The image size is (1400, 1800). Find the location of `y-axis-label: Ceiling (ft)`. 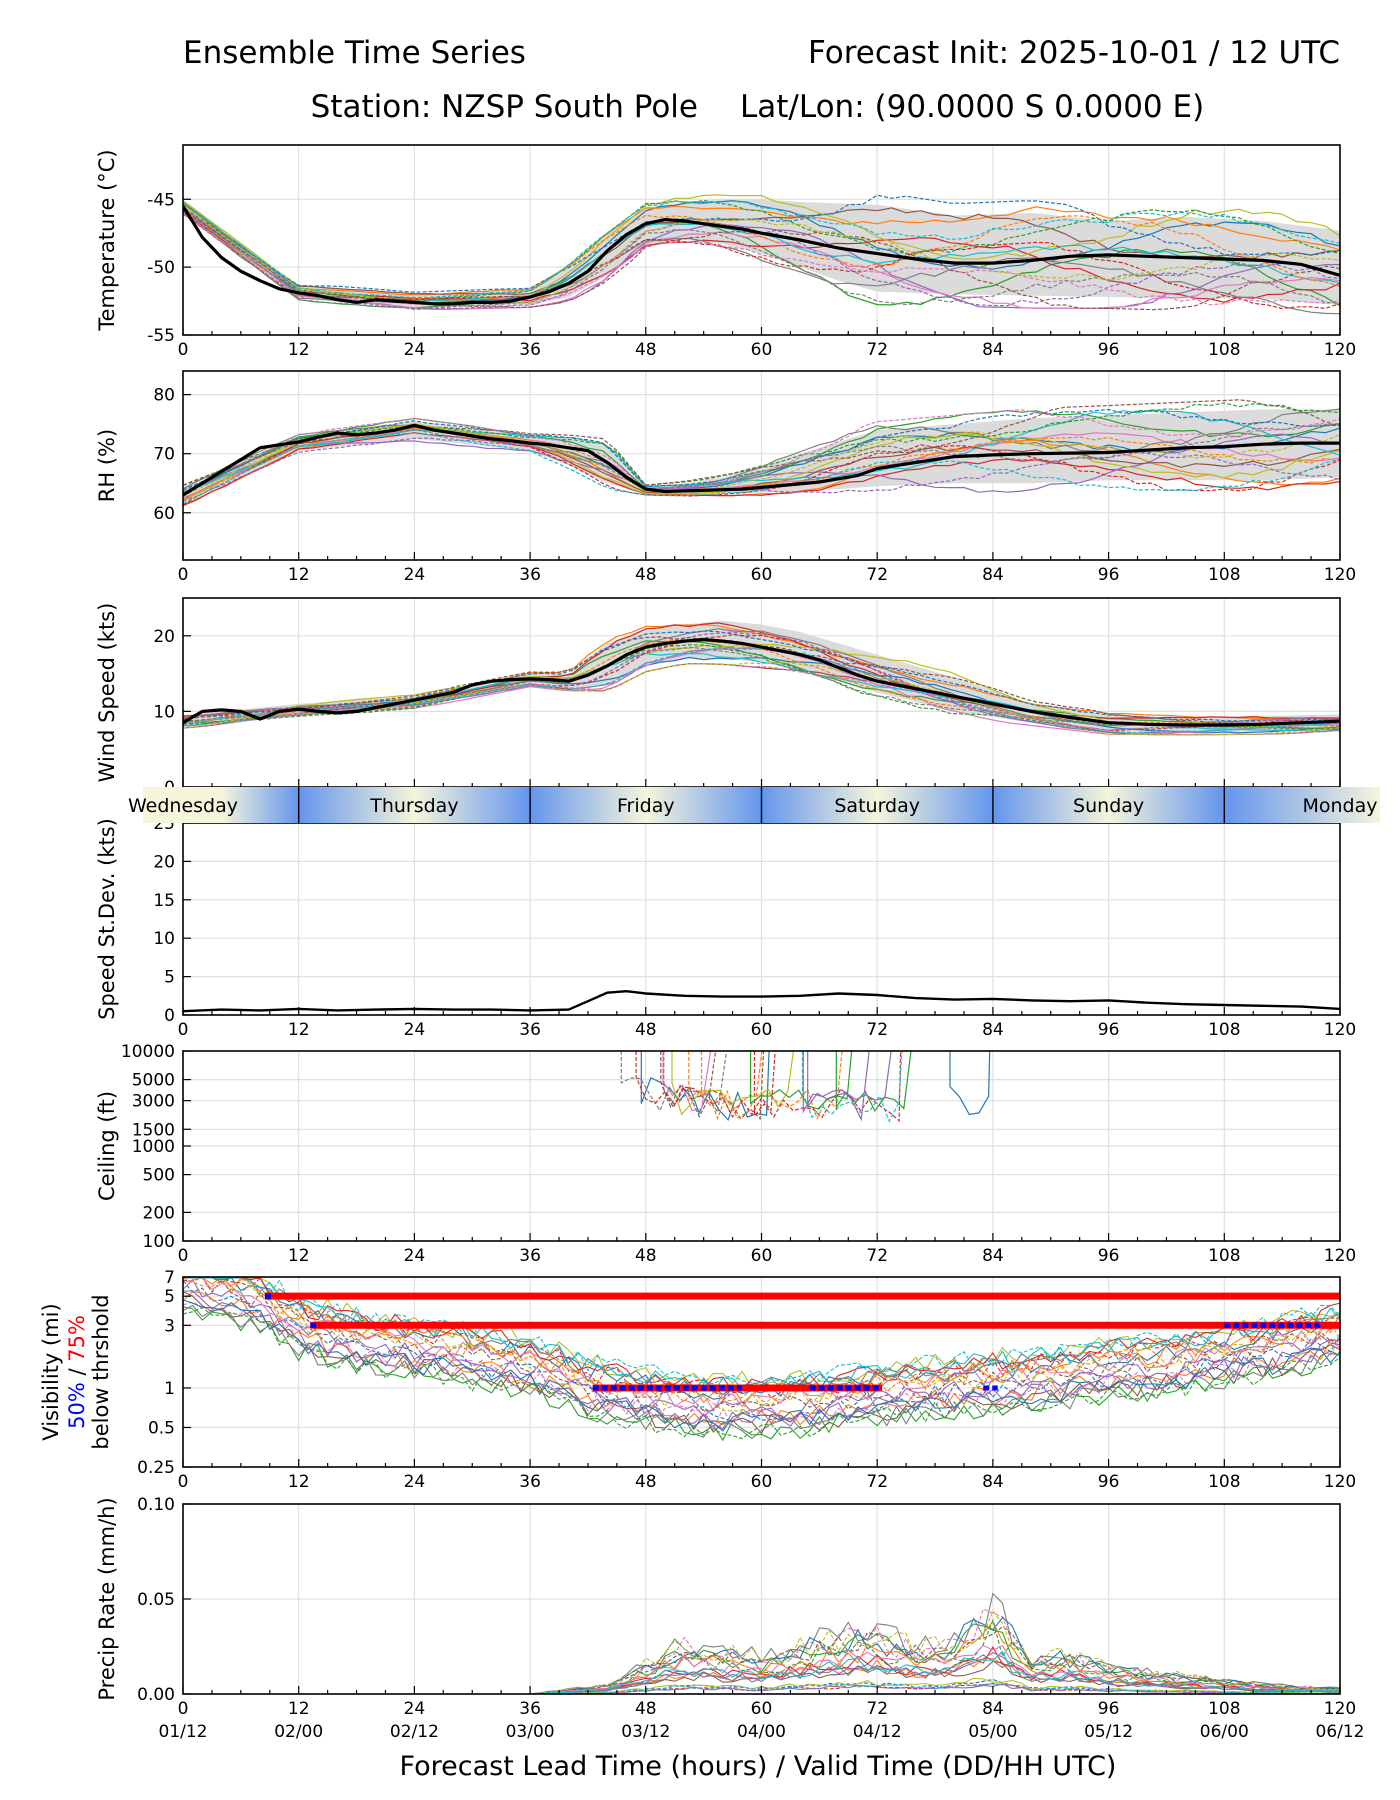

y-axis-label: Ceiling (ft) is located at coordinates (107, 1146).